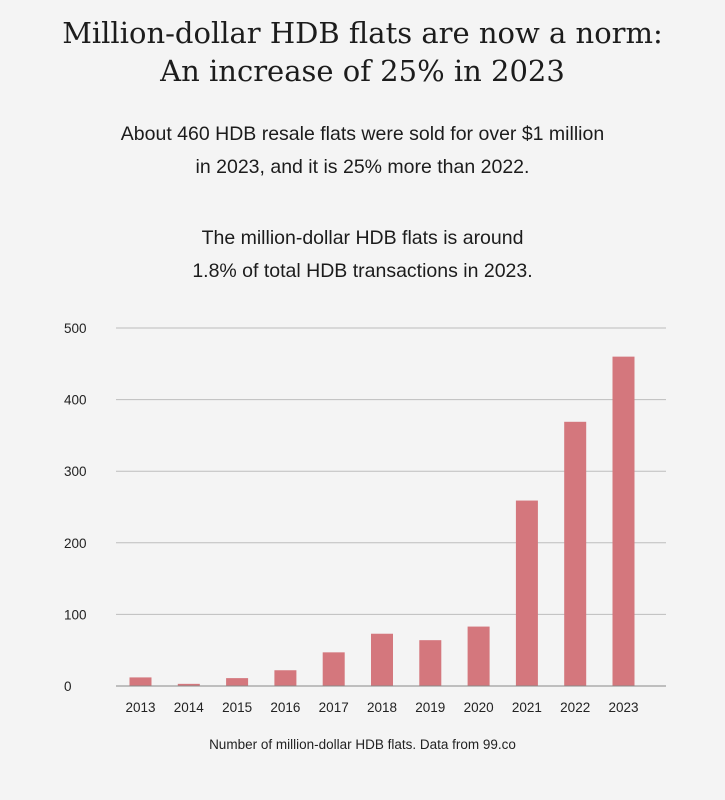 The height and width of the screenshot is (800, 725). What do you see at coordinates (75, 471) in the screenshot?
I see `y-tick-label-300: 300` at bounding box center [75, 471].